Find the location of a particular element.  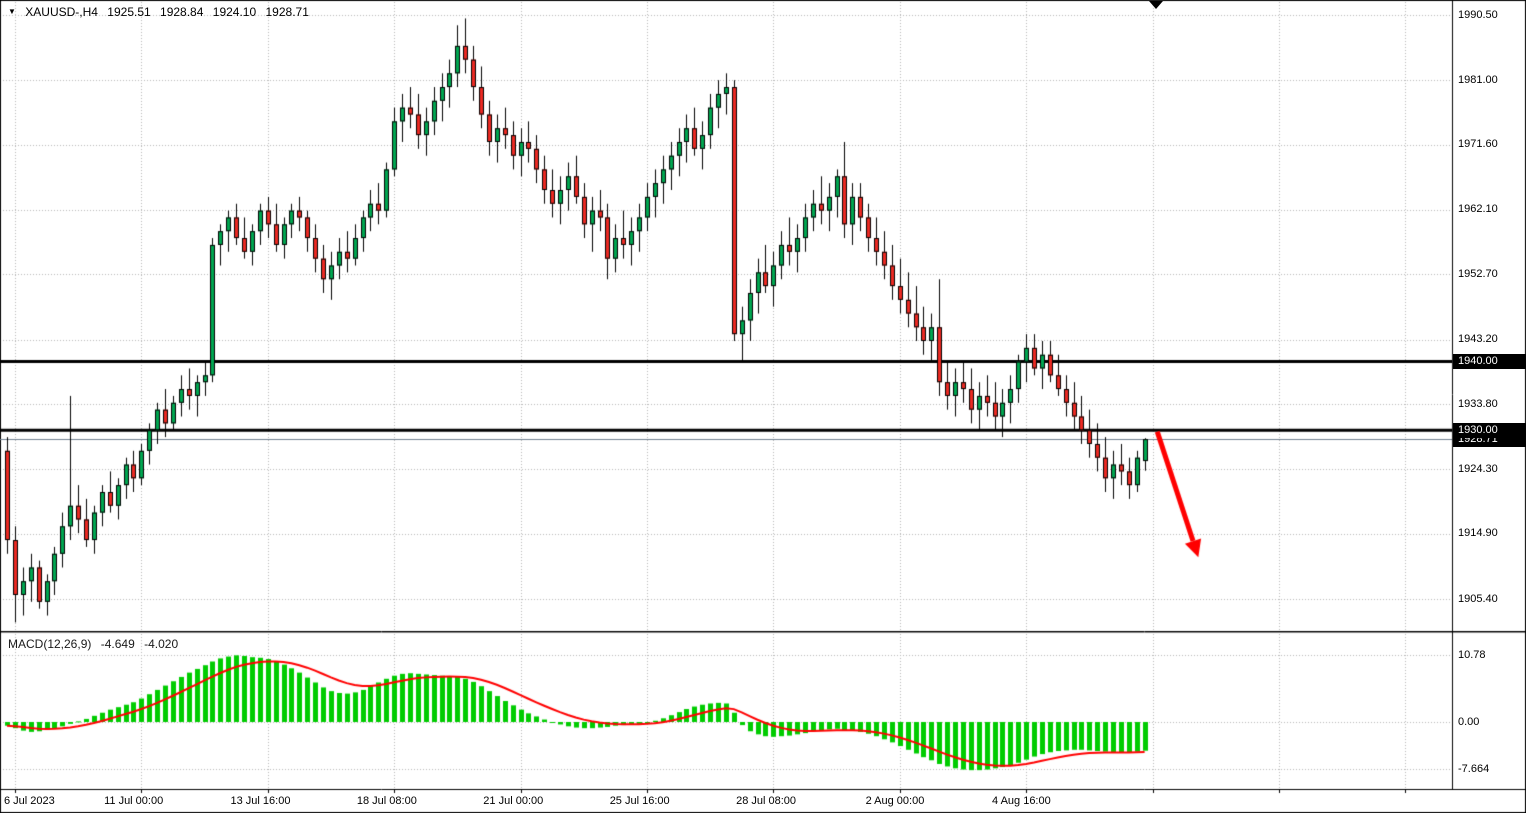

symbol-period-label: XAUUSD-,H4 is located at coordinates (61, 12).